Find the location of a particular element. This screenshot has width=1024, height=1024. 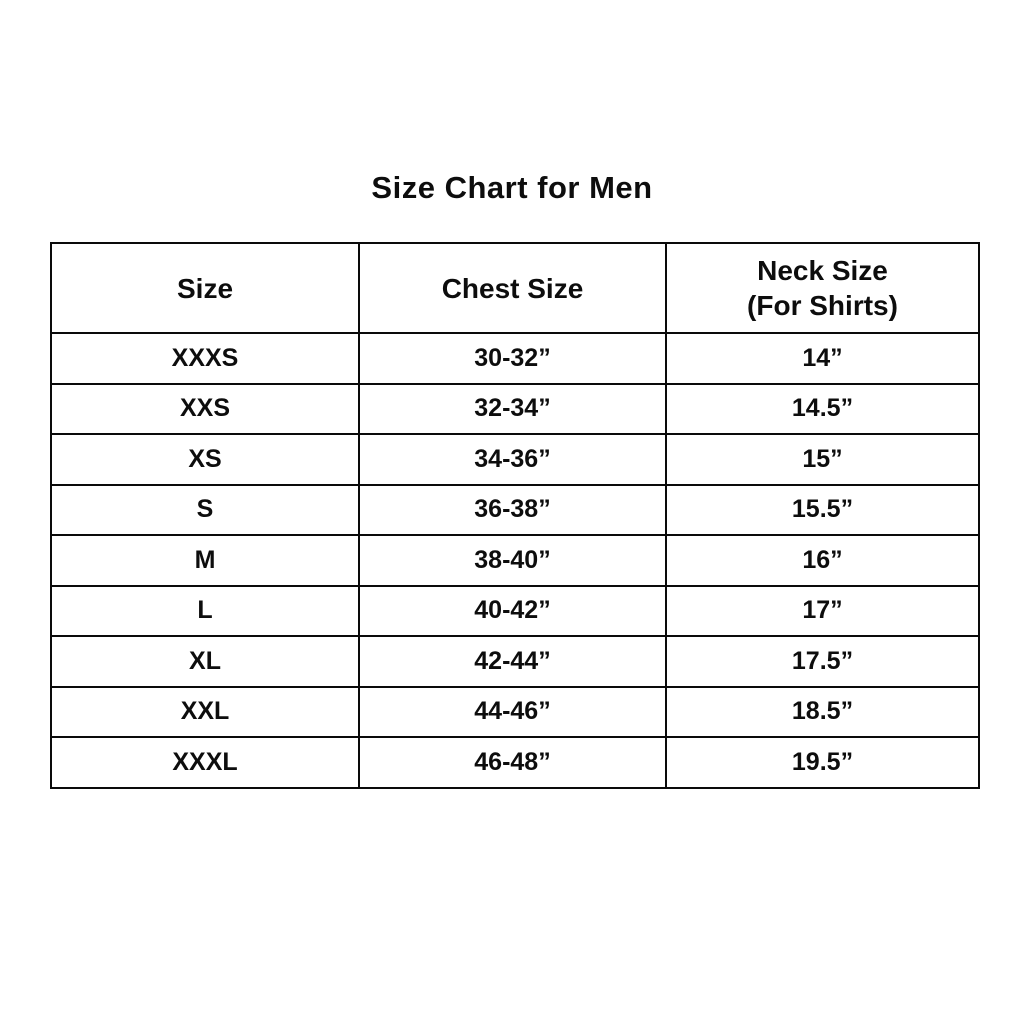

column-header-size: Size is located at coordinates (205, 288).